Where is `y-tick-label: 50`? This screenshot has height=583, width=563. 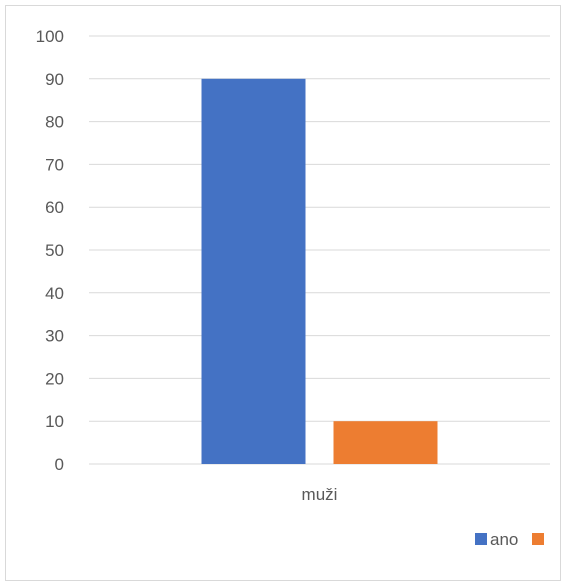
y-tick-label: 50 is located at coordinates (54, 250).